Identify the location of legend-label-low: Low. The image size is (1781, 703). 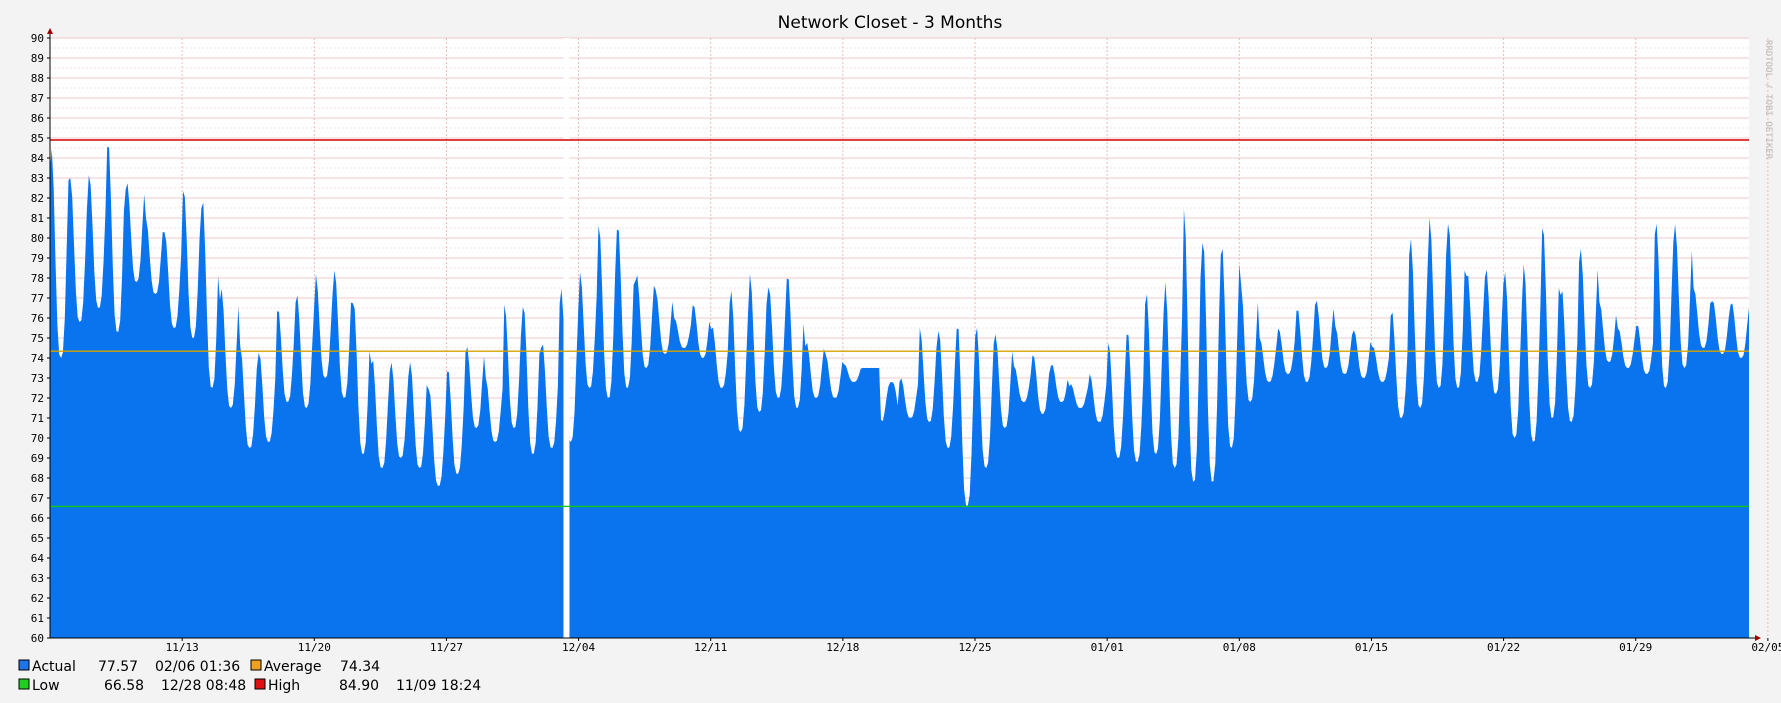
(46, 686).